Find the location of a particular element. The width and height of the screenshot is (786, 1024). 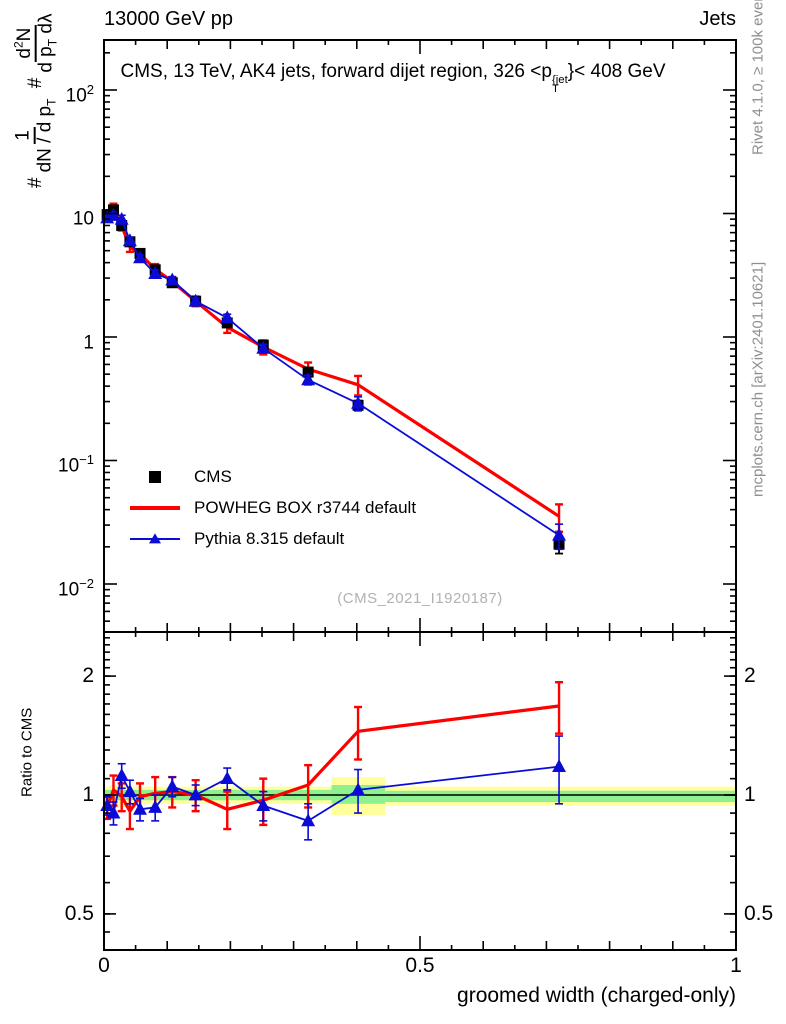

x-tick-label-0: 0 is located at coordinates (104, 965).